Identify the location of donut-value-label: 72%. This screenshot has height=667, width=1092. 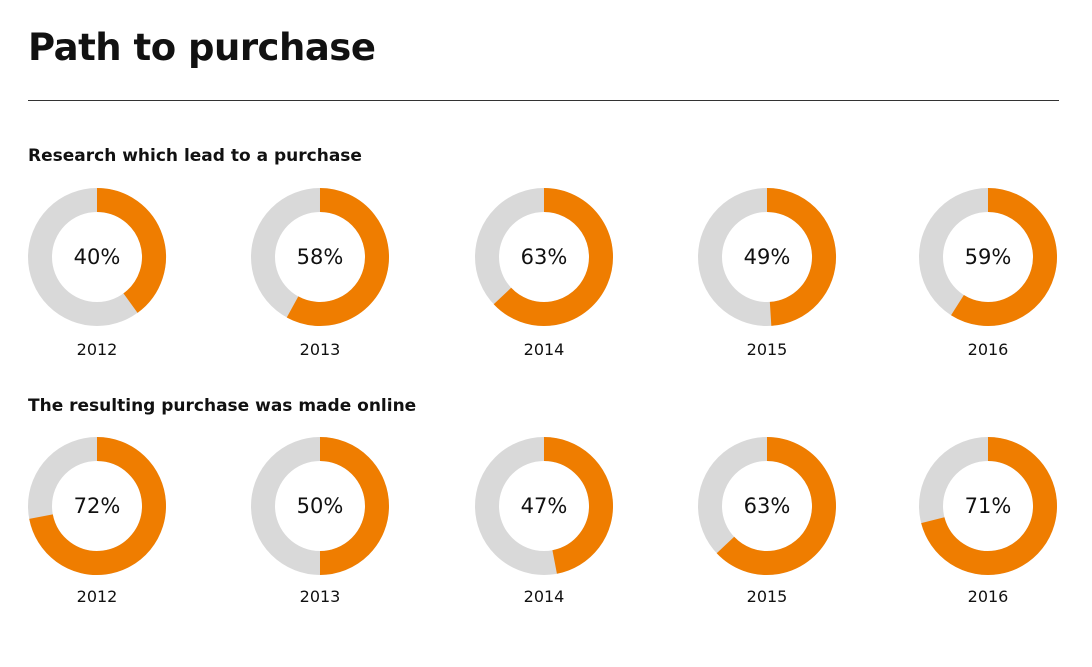
(97, 506).